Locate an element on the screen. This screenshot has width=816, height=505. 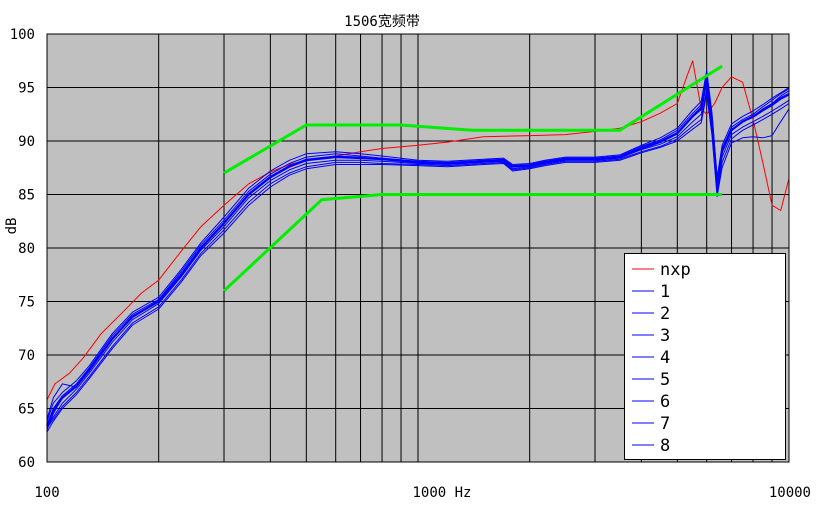
x-tick-label: 1000 Hz is located at coordinates (441, 493).